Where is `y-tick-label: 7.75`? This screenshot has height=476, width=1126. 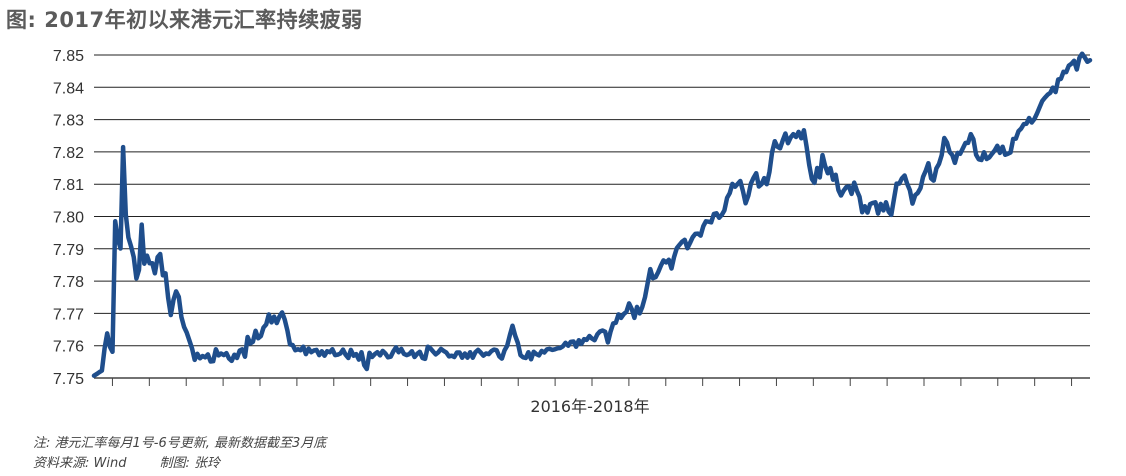
y-tick-label: 7.75 is located at coordinates (68, 379).